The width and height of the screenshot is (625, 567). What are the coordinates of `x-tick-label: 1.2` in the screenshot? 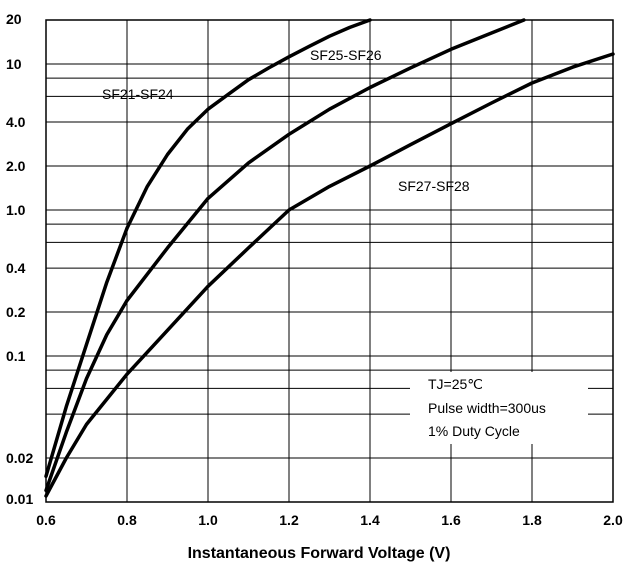 It's located at (289, 520).